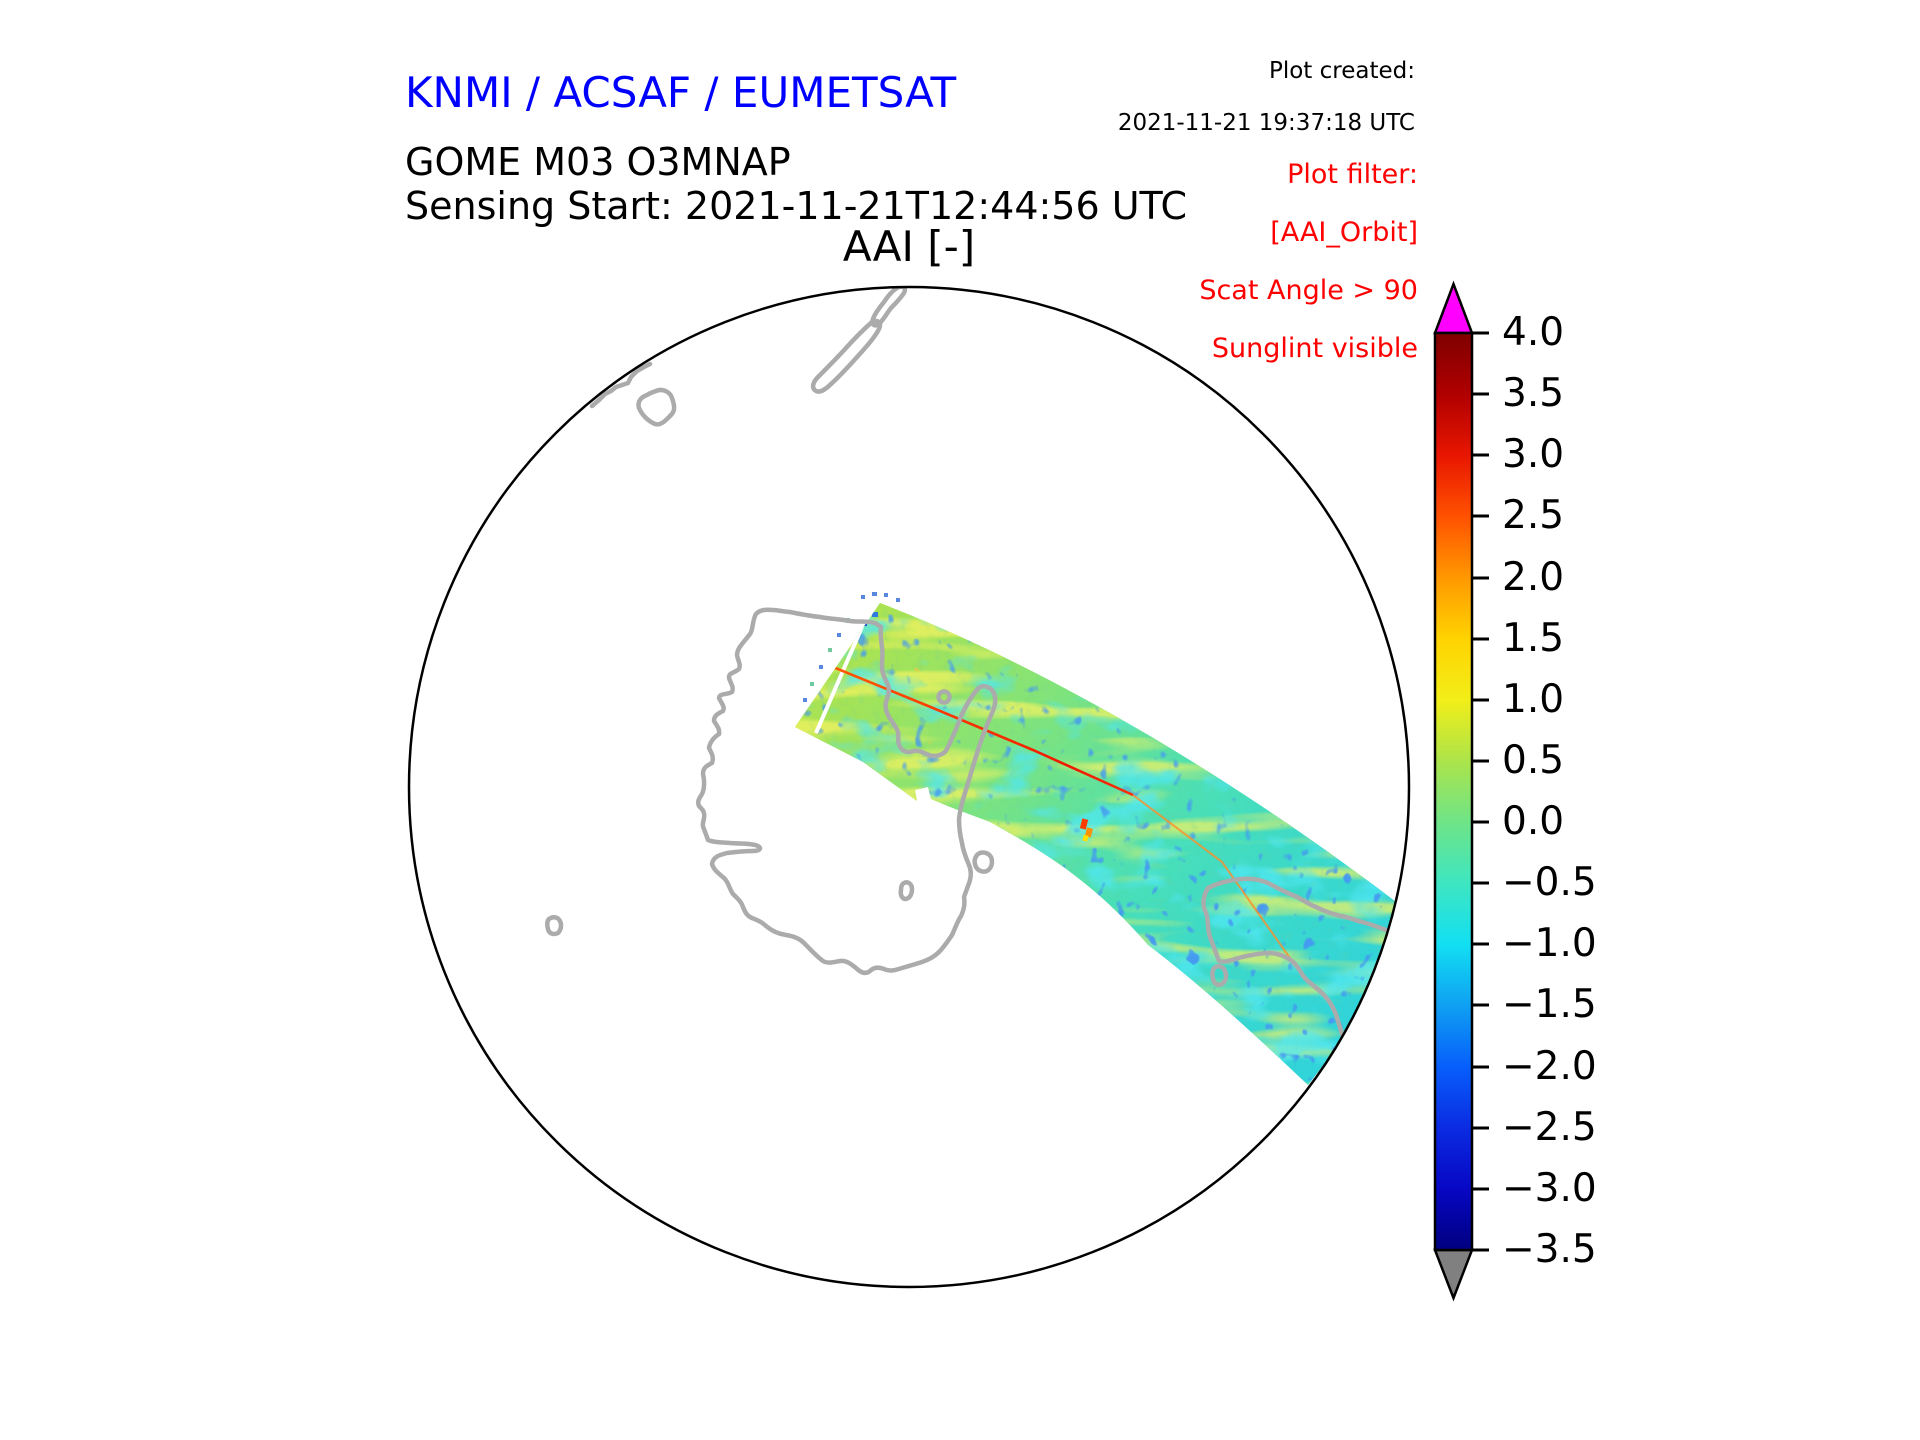 This screenshot has width=1920, height=1440. I want to click on plot-created-label: Plot created:, so click(1341, 71).